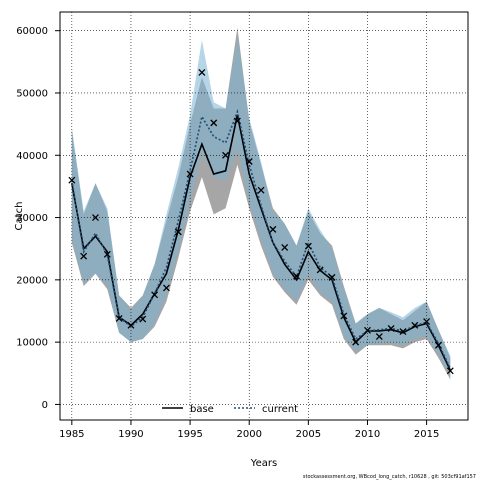  What do you see at coordinates (248, 434) in the screenshot?
I see `x-tick-label-2000: 2000` at bounding box center [248, 434].